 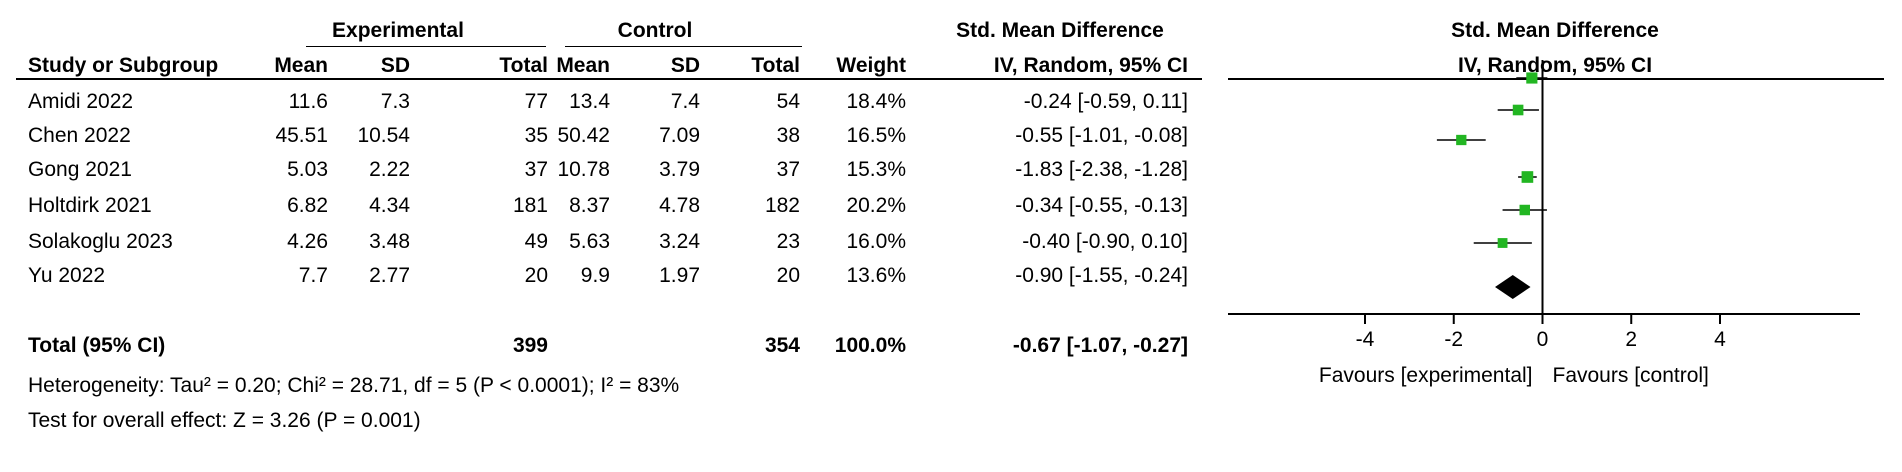 I want to click on total-weight: 100.0%, so click(x=870, y=345).